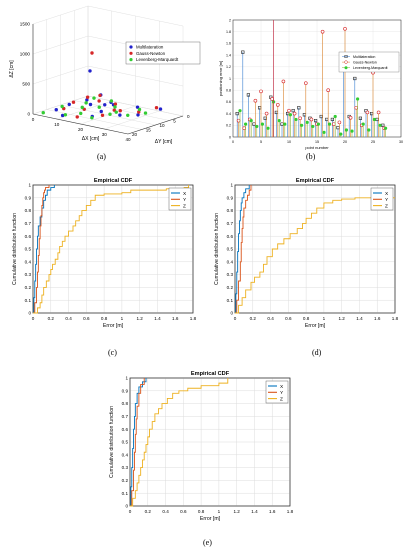  I want to click on grid-floor-y, so click(94, 119).